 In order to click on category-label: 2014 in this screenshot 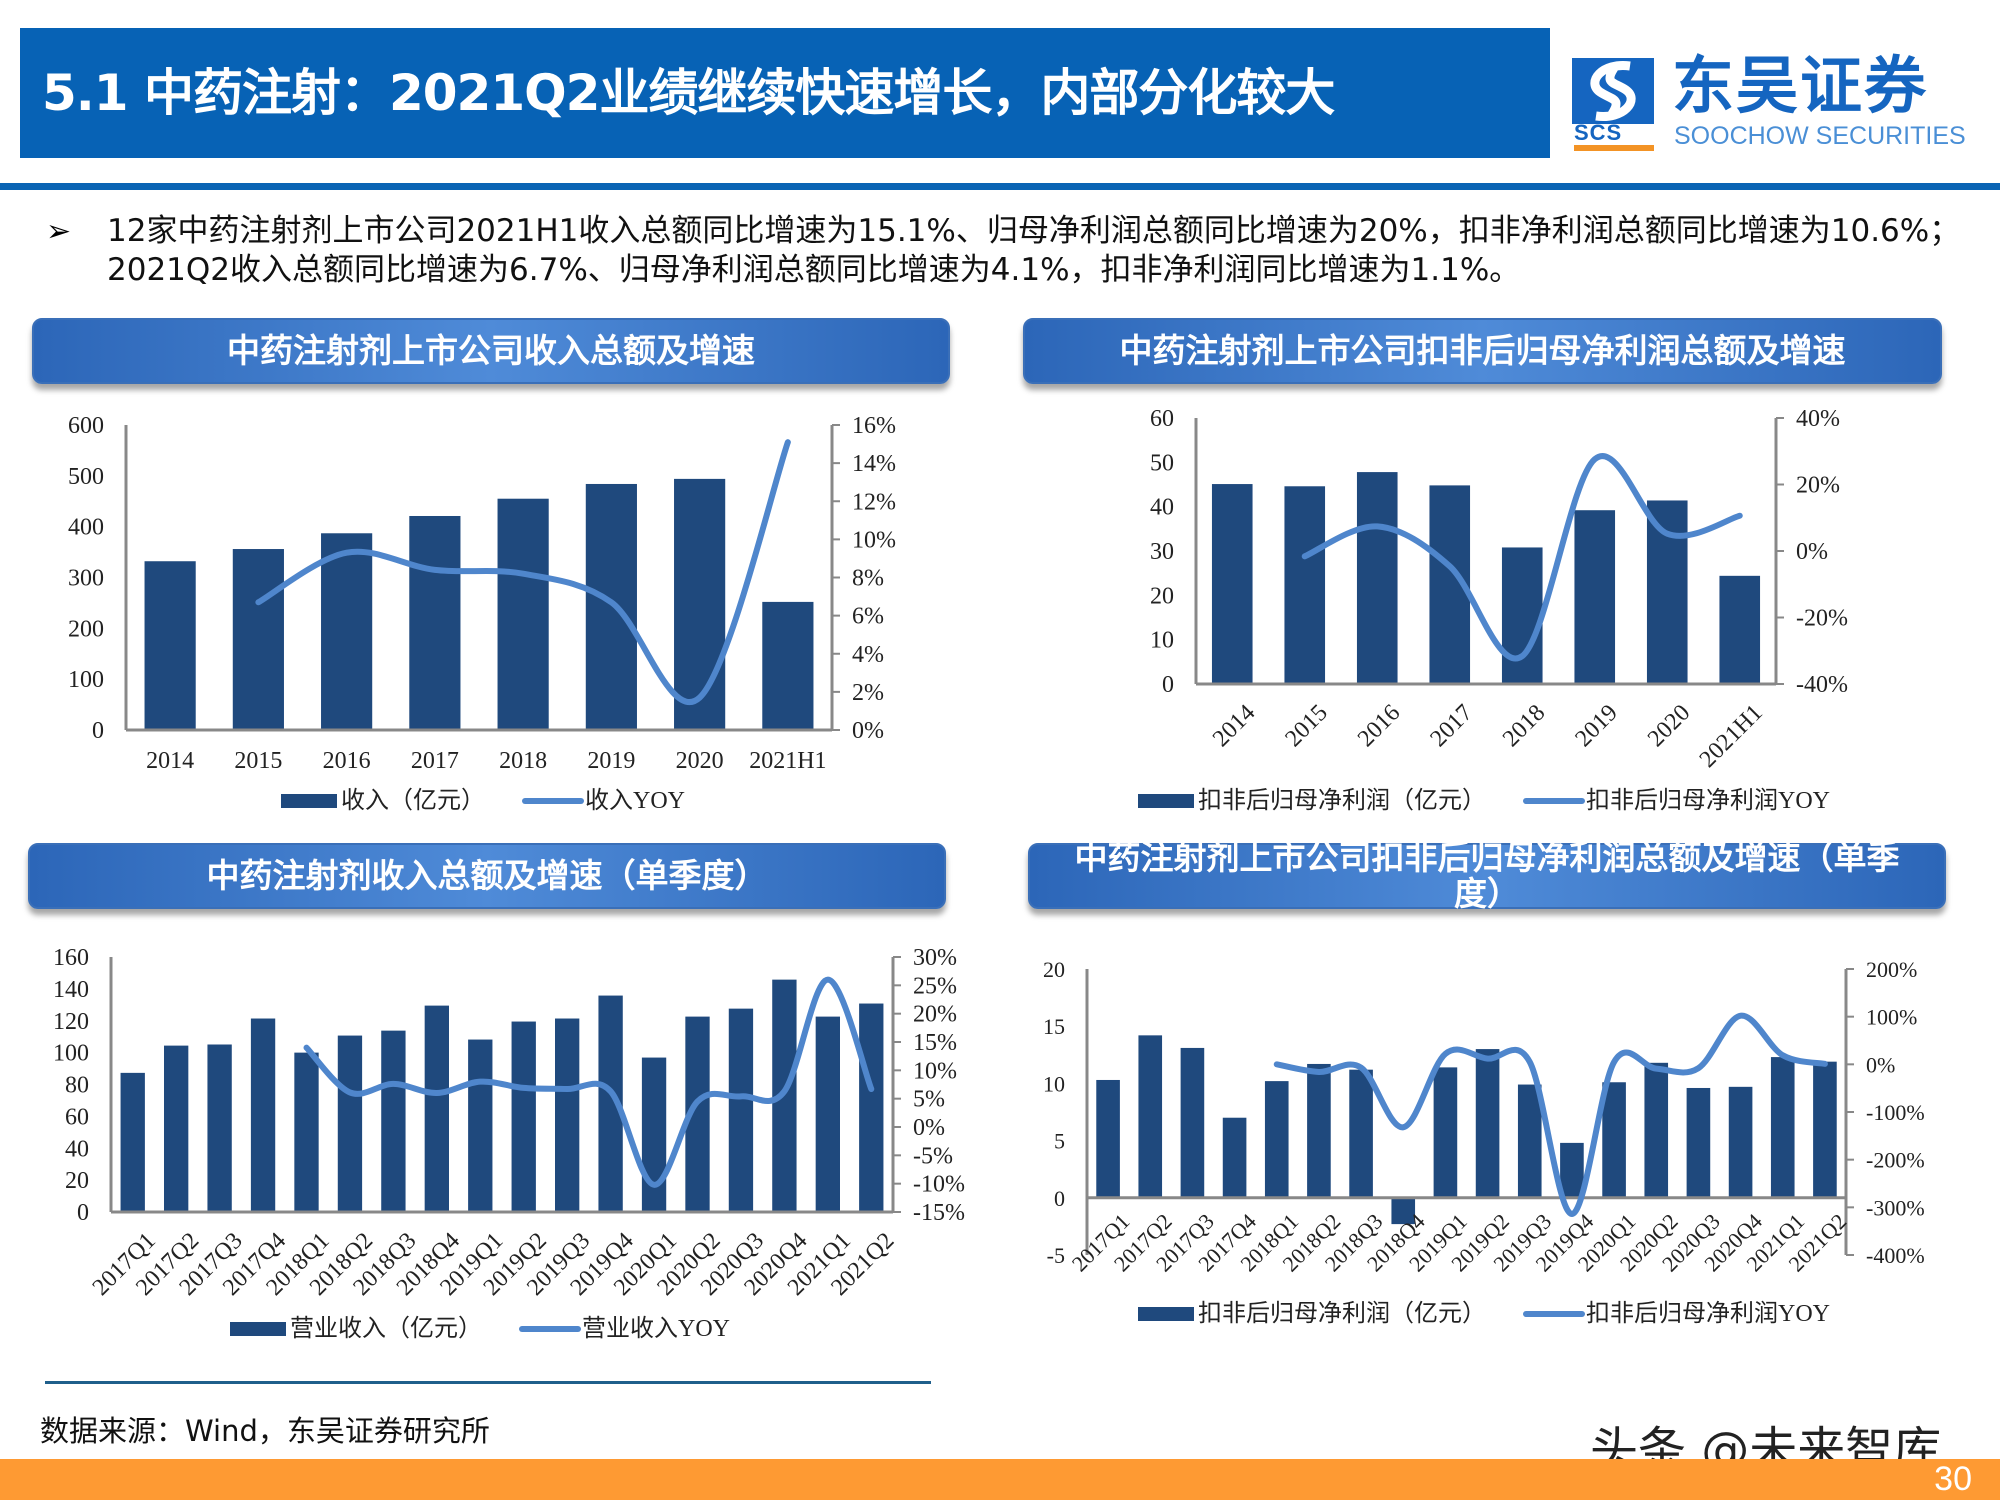, I will do `click(170, 761)`.